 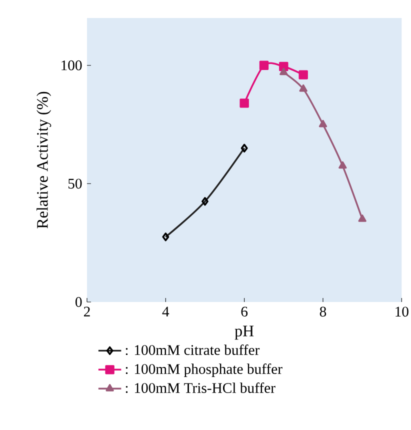 What do you see at coordinates (402, 311) in the screenshot?
I see `x-tick-label: 10` at bounding box center [402, 311].